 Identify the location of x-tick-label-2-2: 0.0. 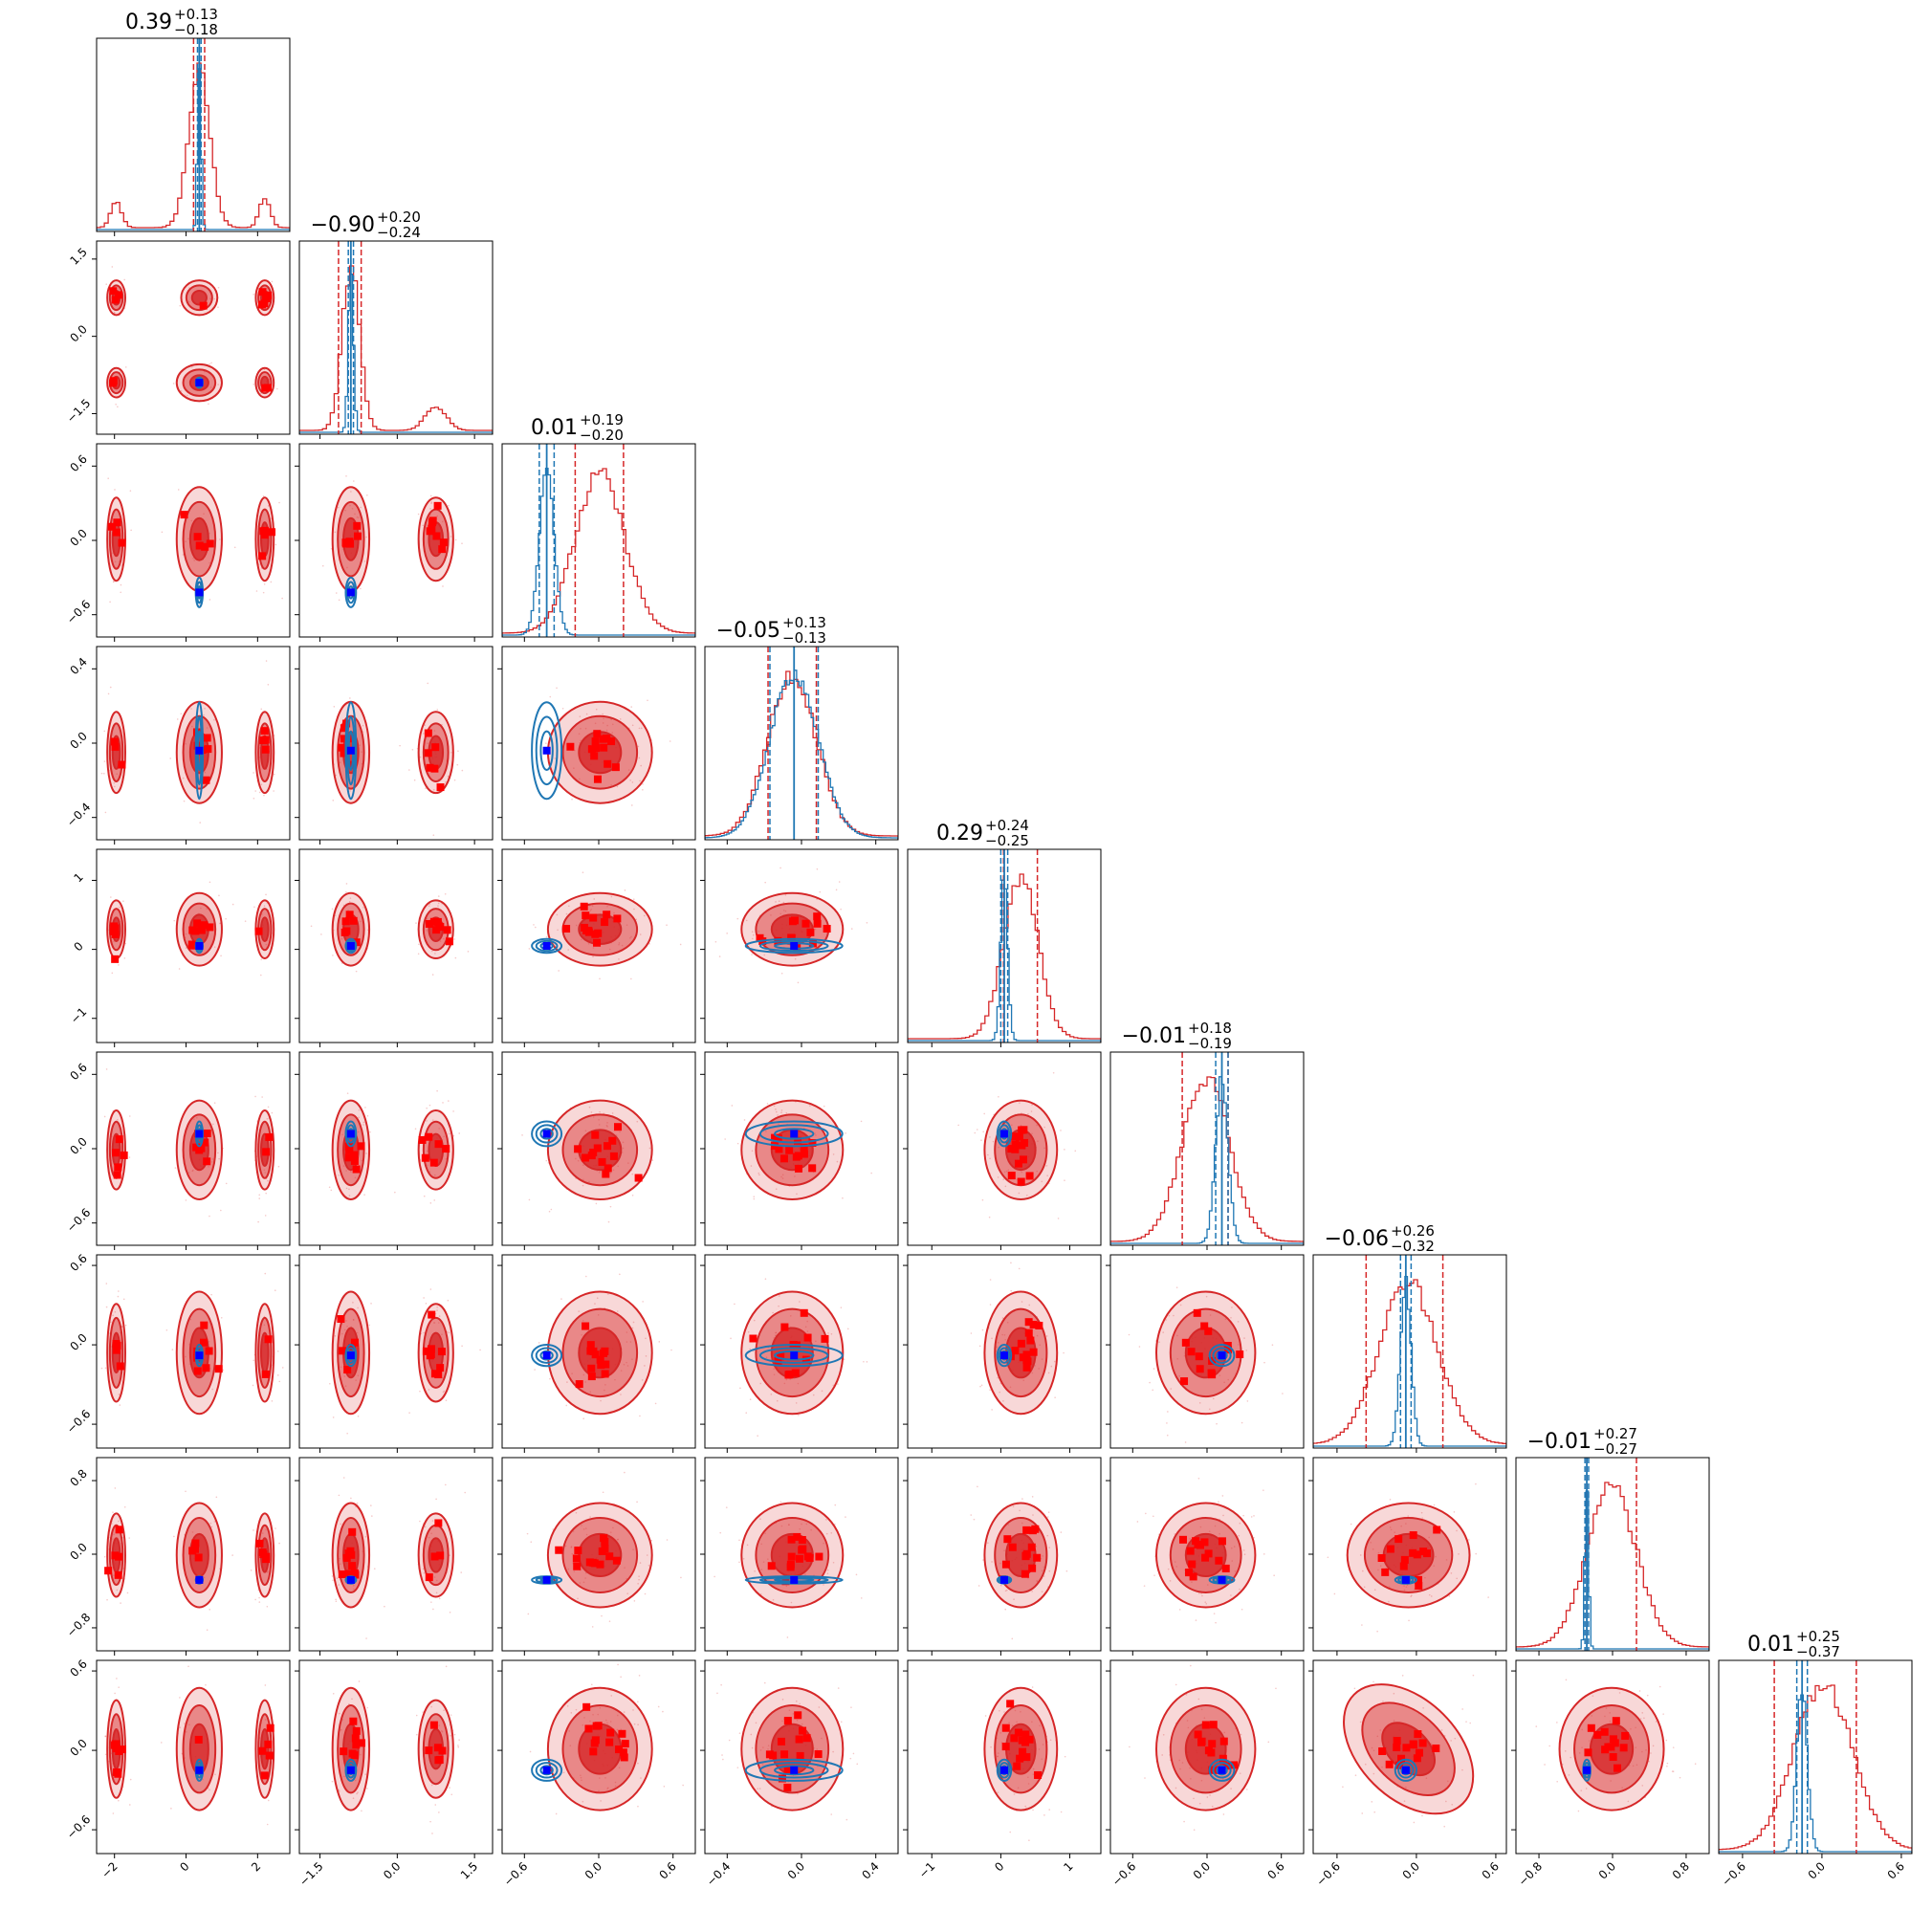
(392, 1870).